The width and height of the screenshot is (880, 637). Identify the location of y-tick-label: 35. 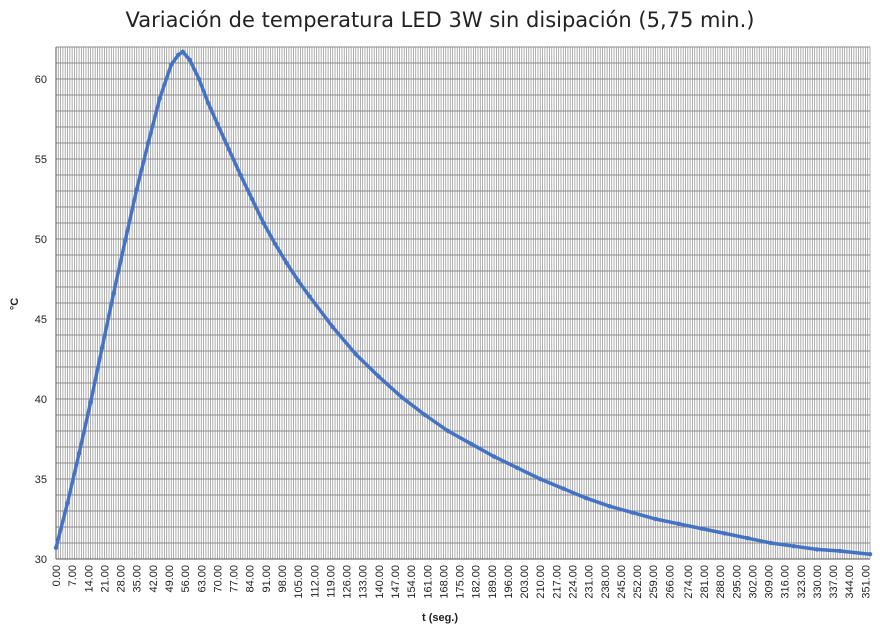
(41, 480).